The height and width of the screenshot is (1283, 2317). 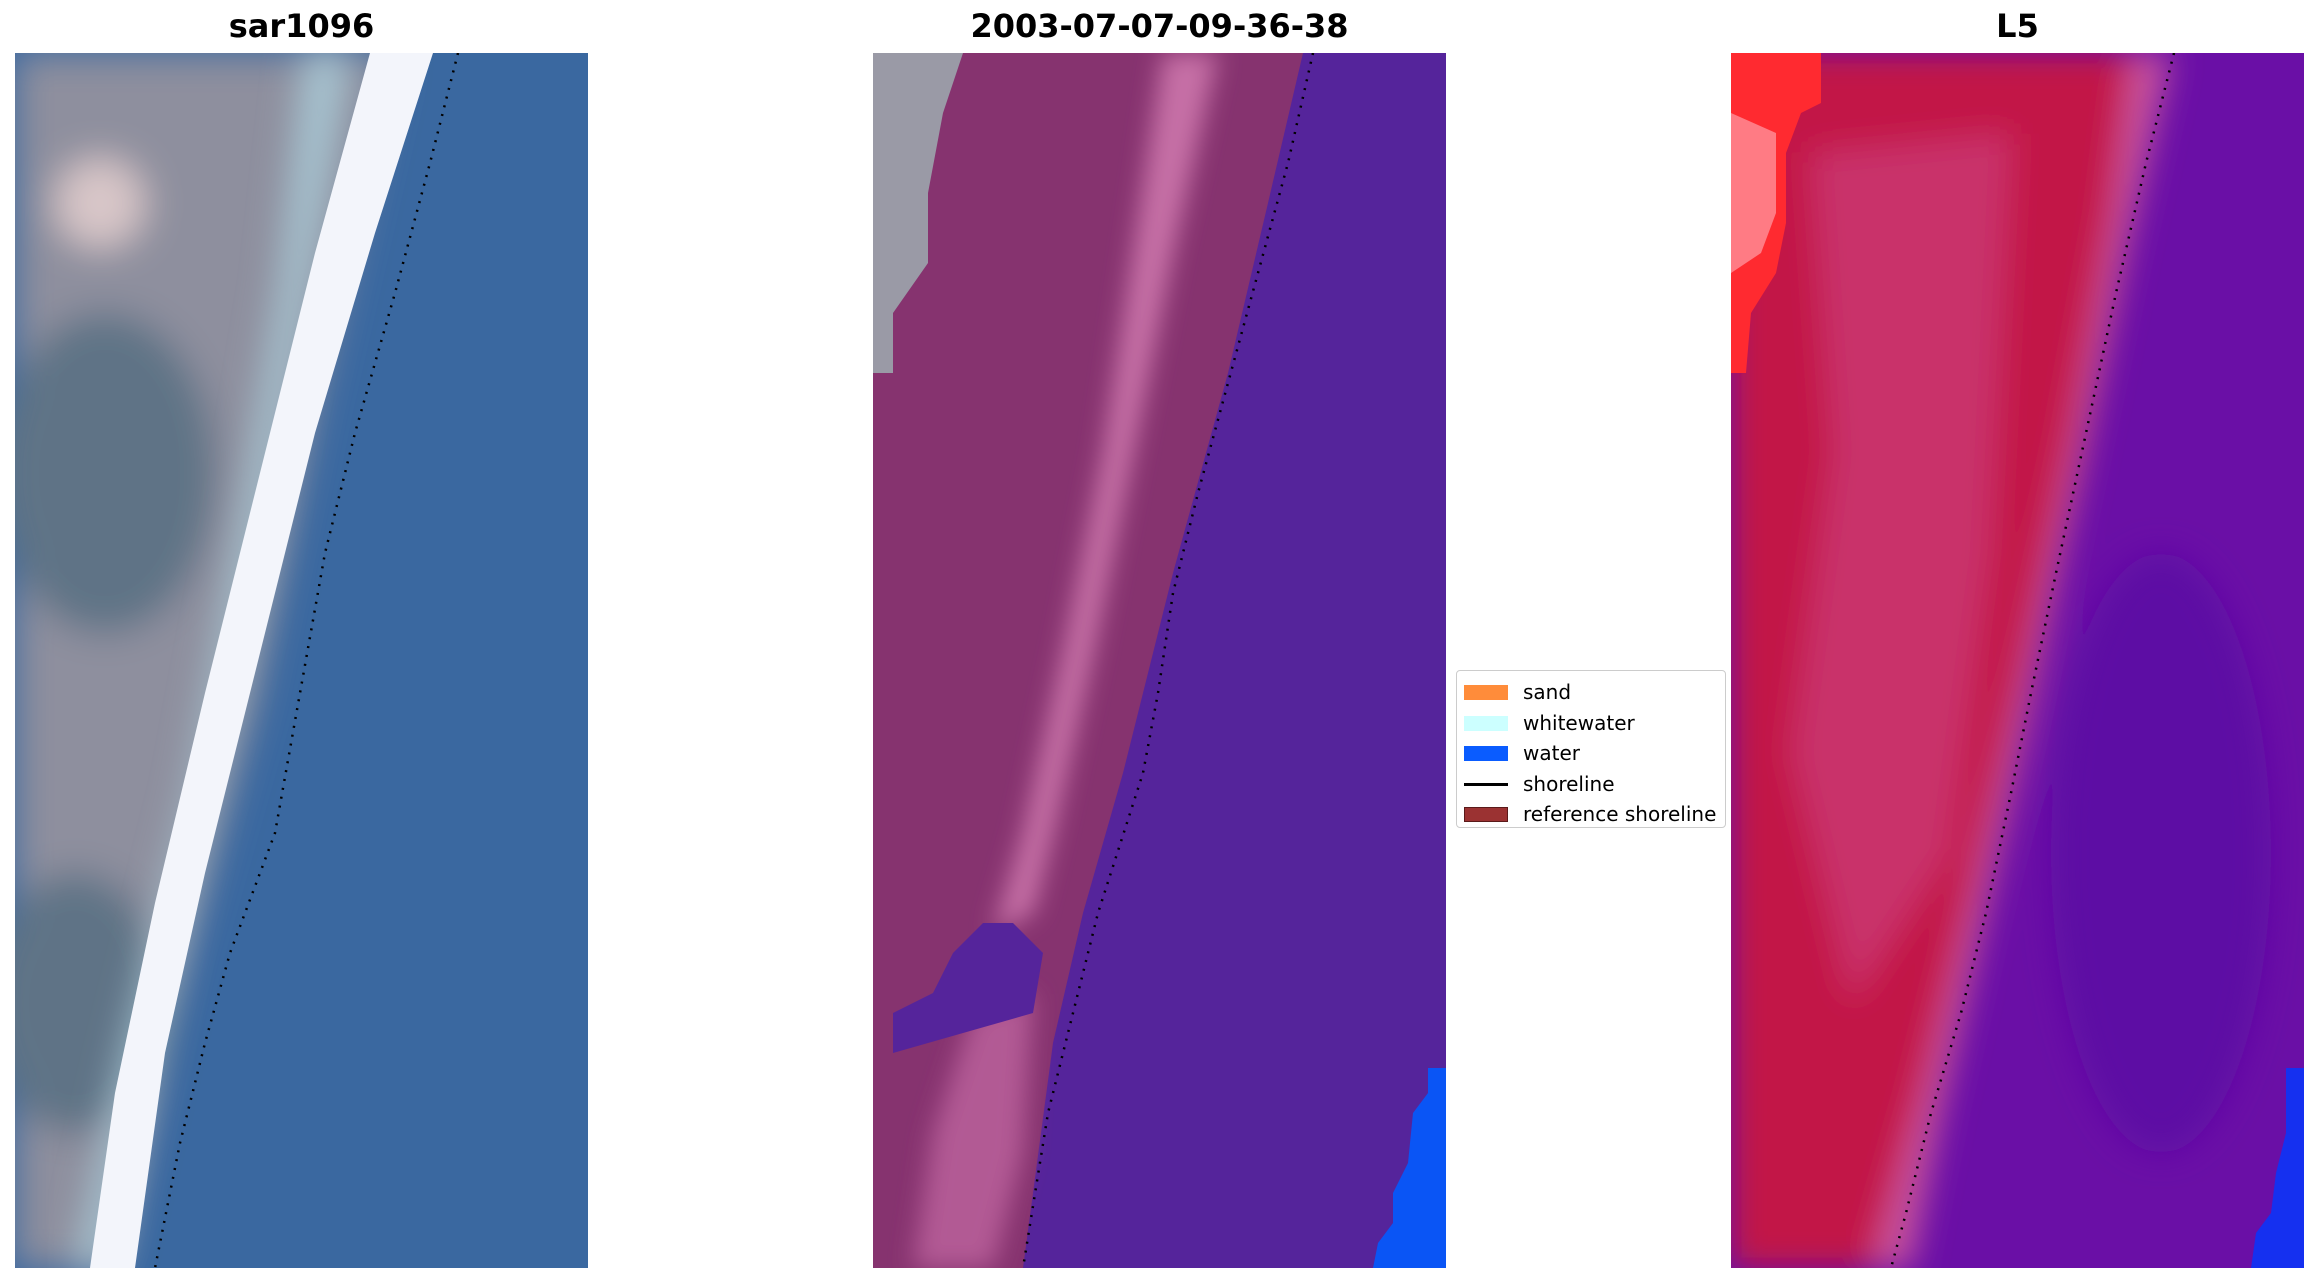 I want to click on legend-swatch-water, so click(x=1486, y=753).